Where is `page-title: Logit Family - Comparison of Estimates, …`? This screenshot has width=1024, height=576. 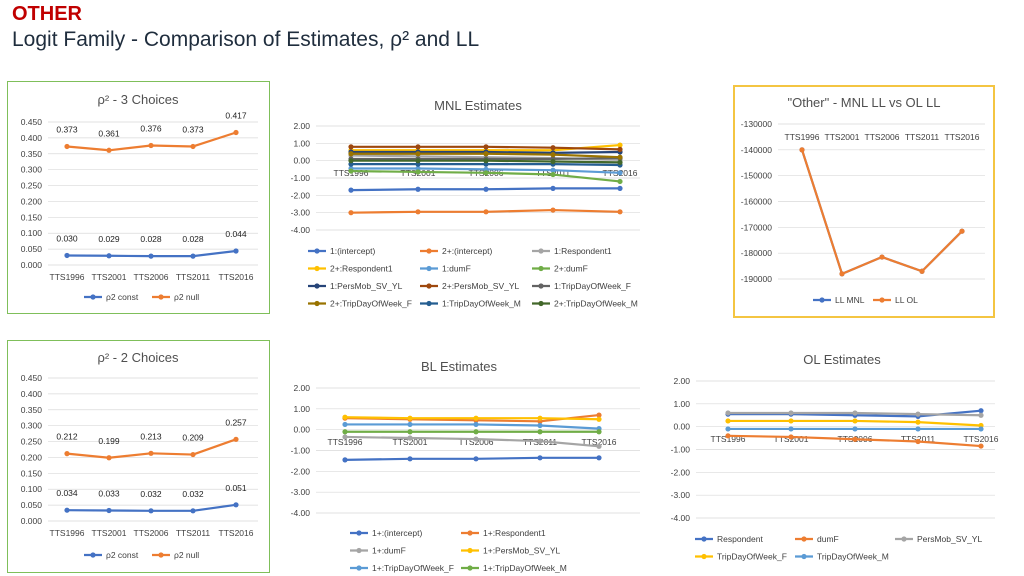 page-title: Logit Family - Comparison of Estimates, … is located at coordinates (246, 39).